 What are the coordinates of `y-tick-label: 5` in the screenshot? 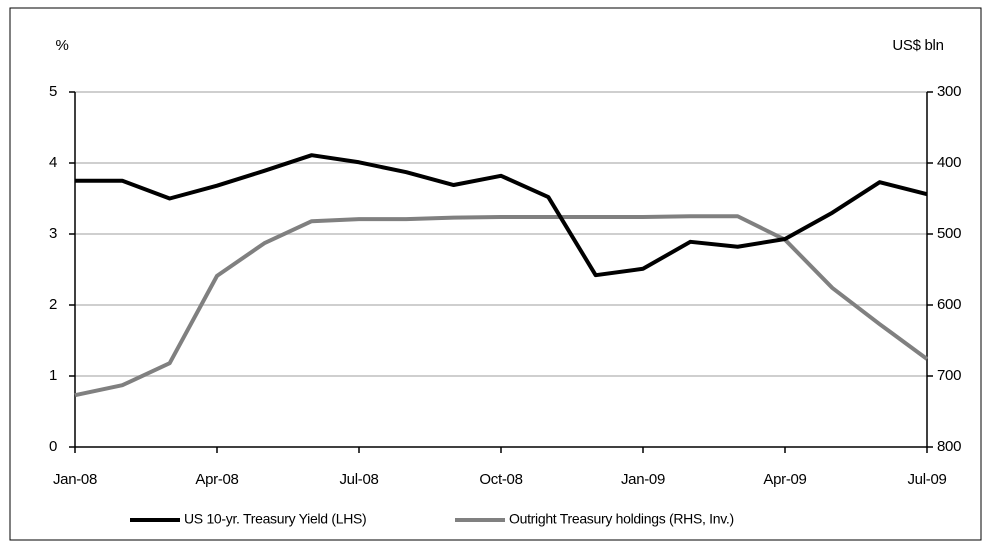 It's located at (53, 91).